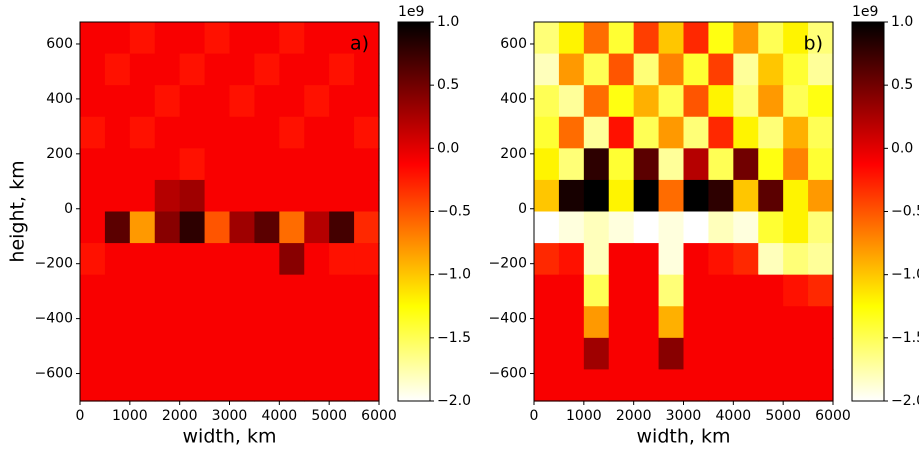 This screenshot has width=919, height=449. Describe the element at coordinates (80, 416) in the screenshot. I see `x-tick-label: 0` at that location.